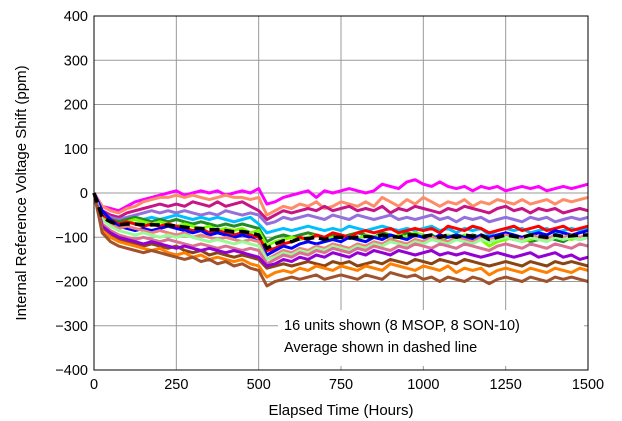  I want to click on y-tick-label: 300, so click(76, 61).